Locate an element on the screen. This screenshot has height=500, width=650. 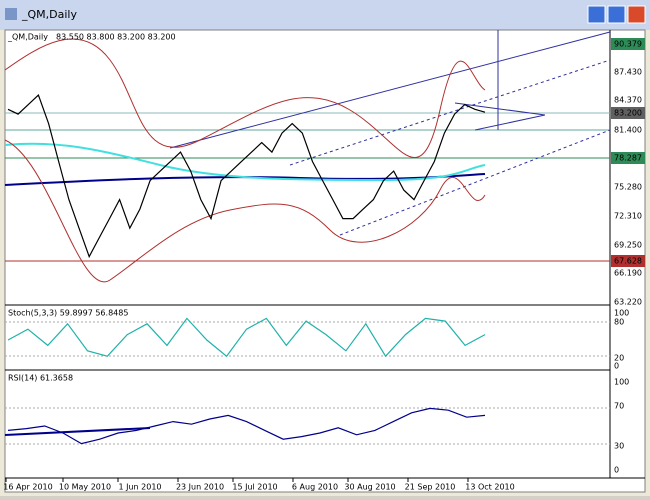
window-icon is located at coordinates (11, 14).